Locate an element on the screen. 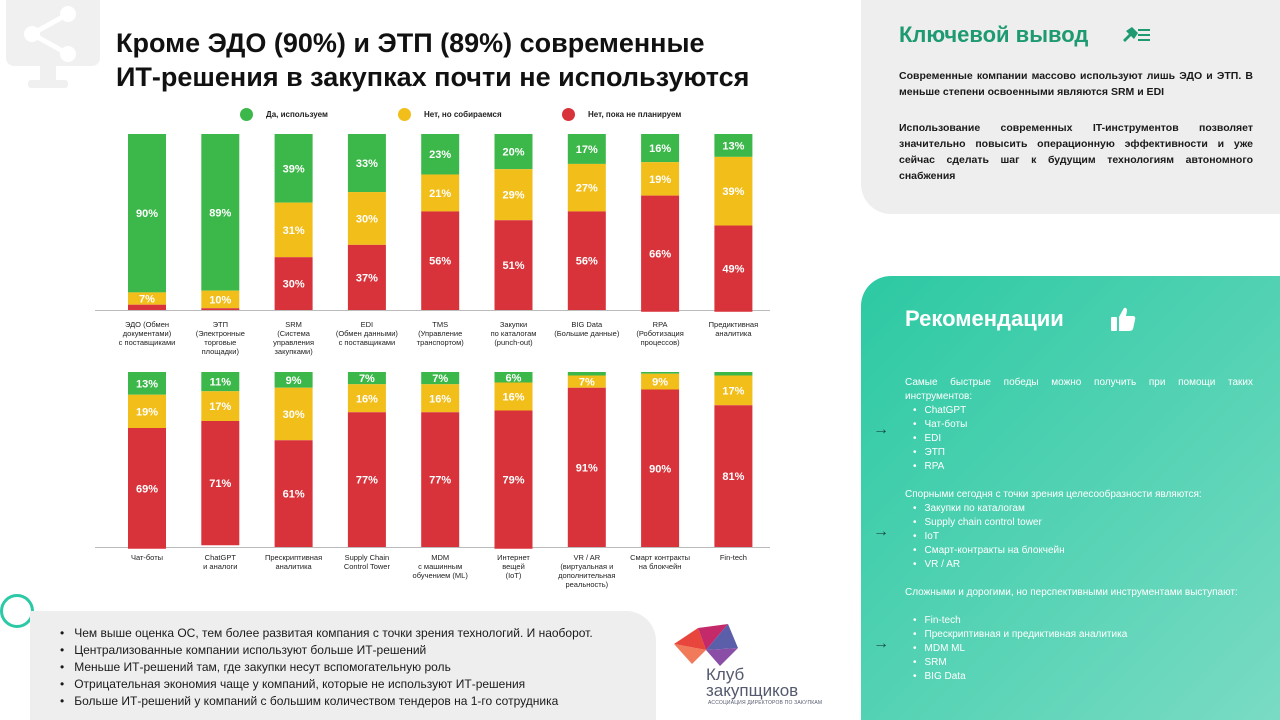  arrow-right-icon: → is located at coordinates (881, 429).